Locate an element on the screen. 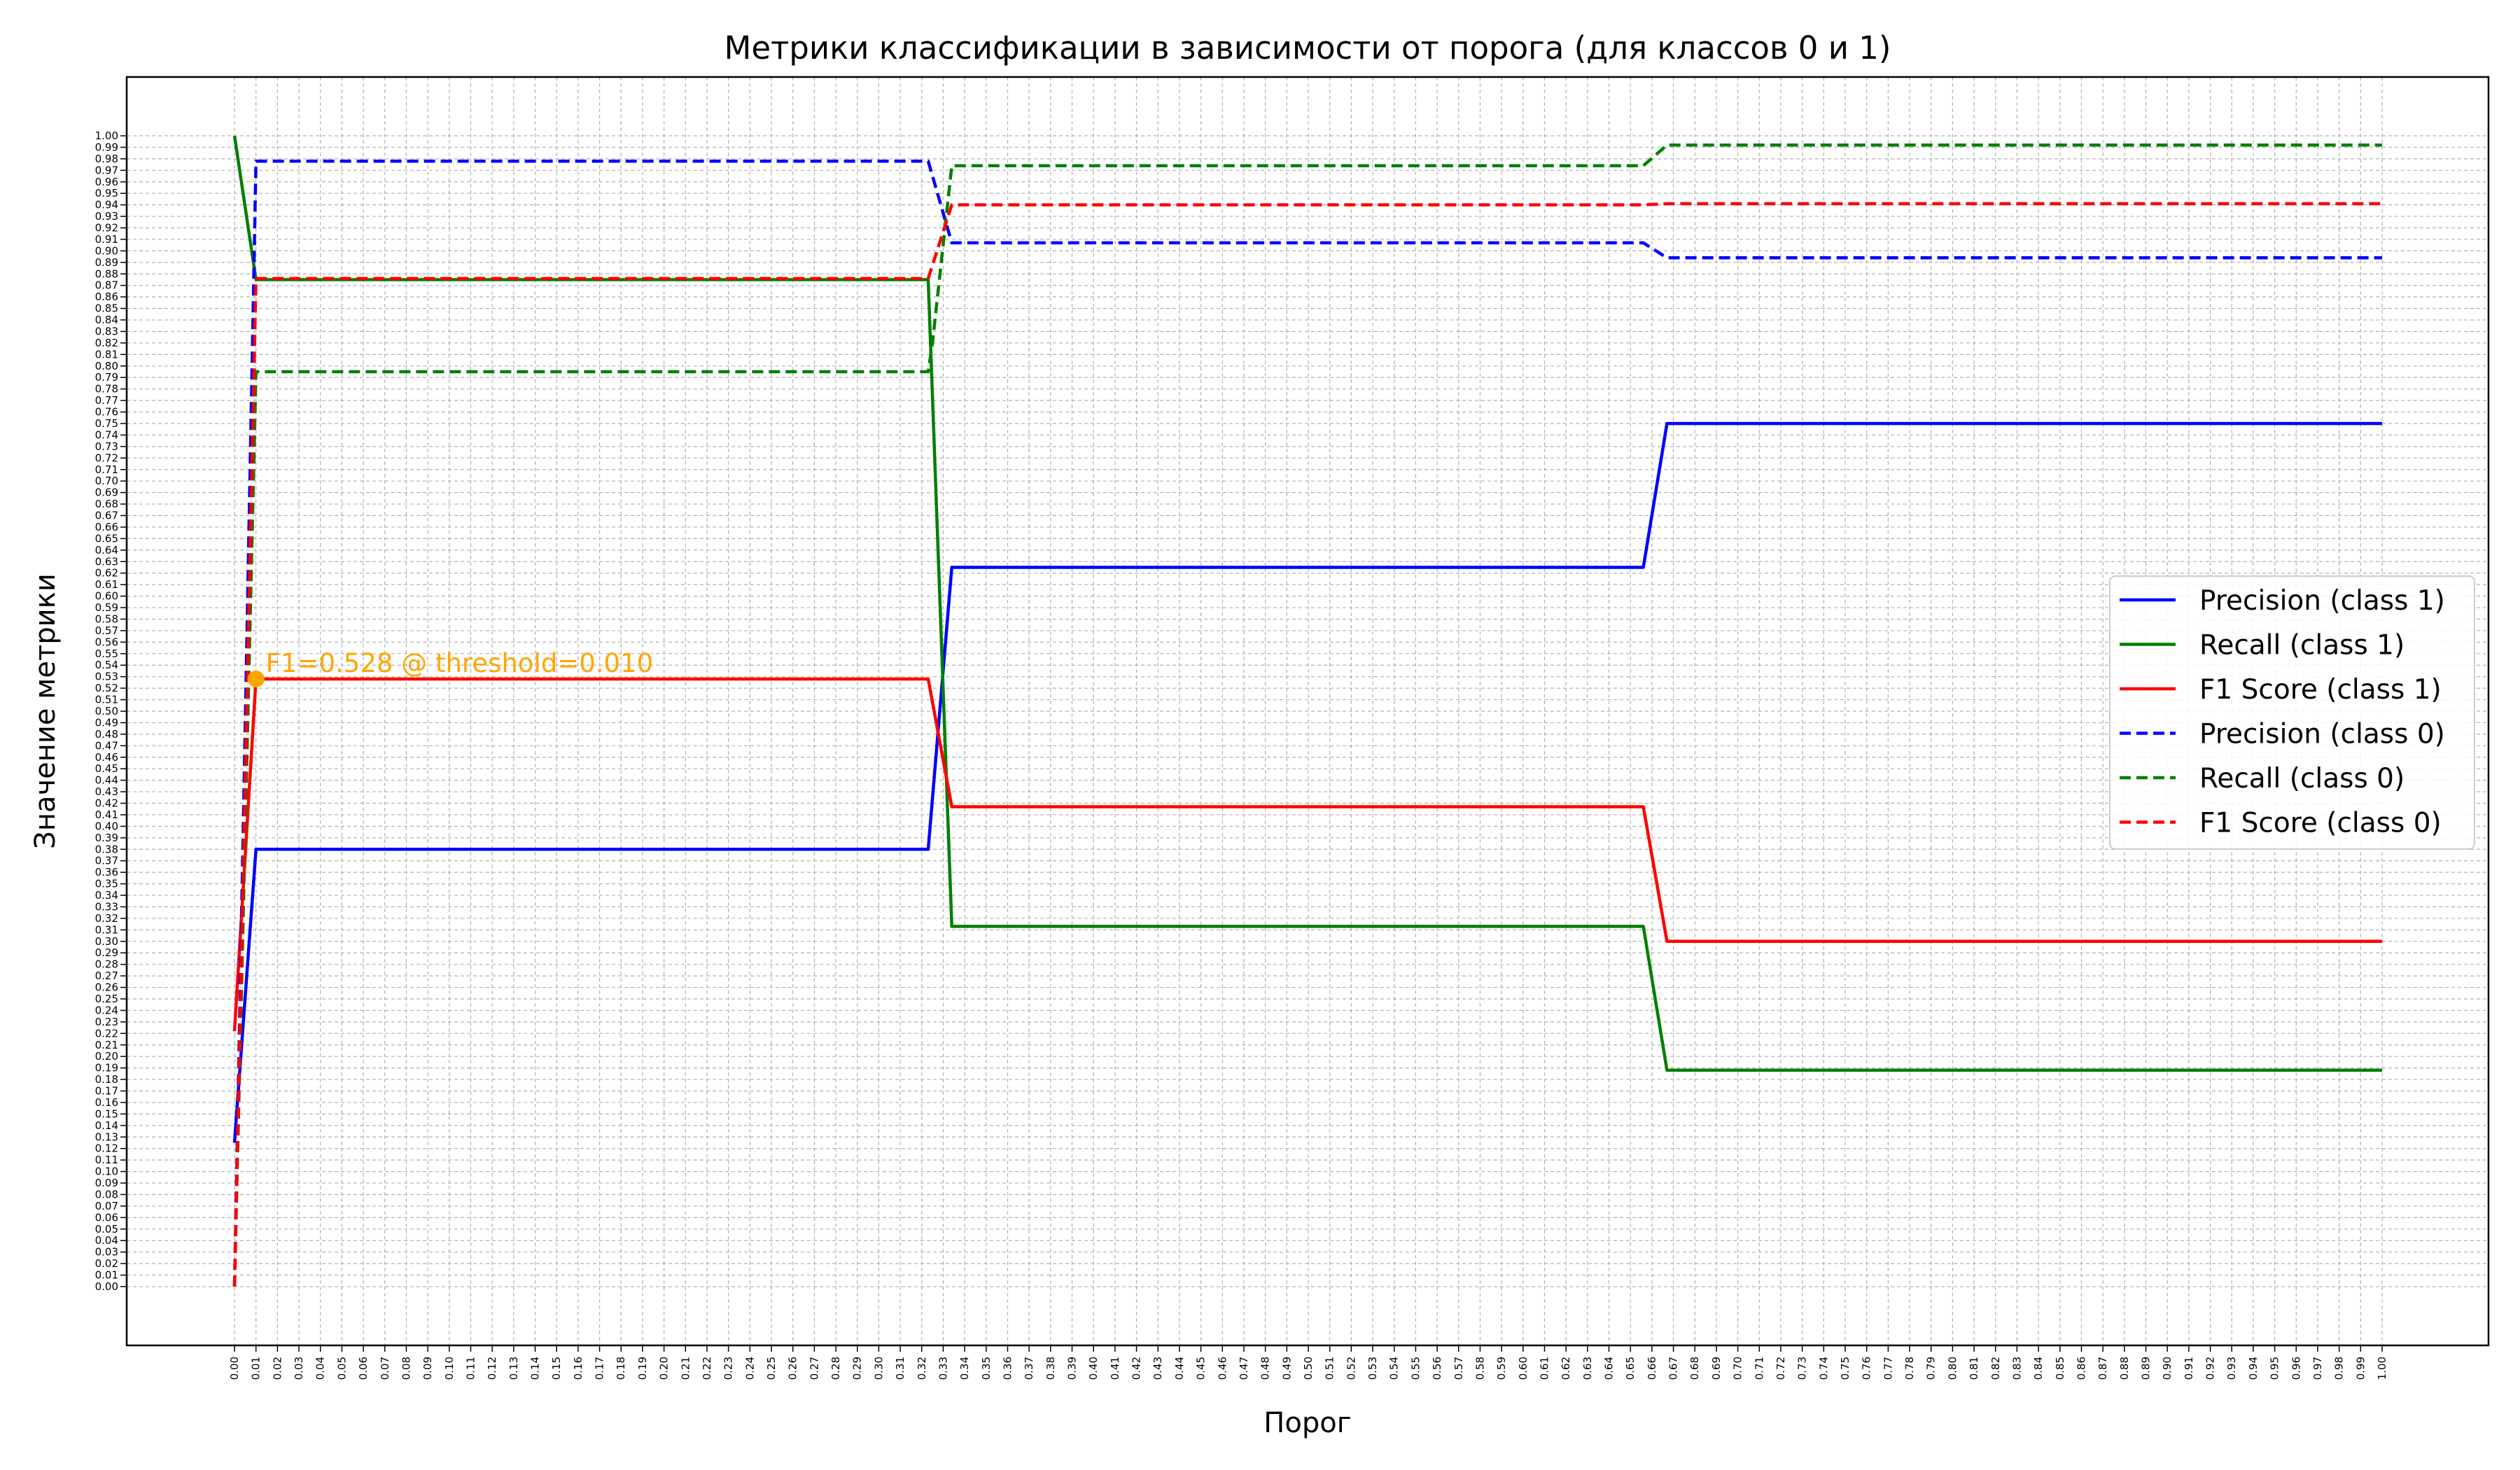  y-tick-label: 0.52 is located at coordinates (106, 688).